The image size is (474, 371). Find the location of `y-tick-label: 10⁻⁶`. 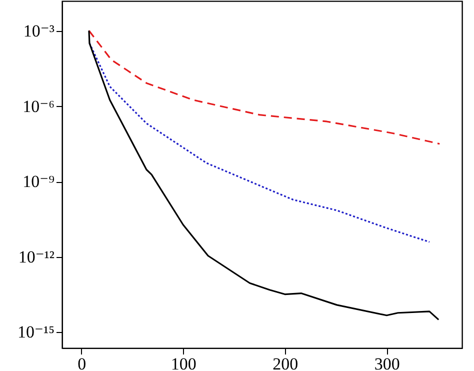

y-tick-label: 10⁻⁶ is located at coordinates (38, 106).